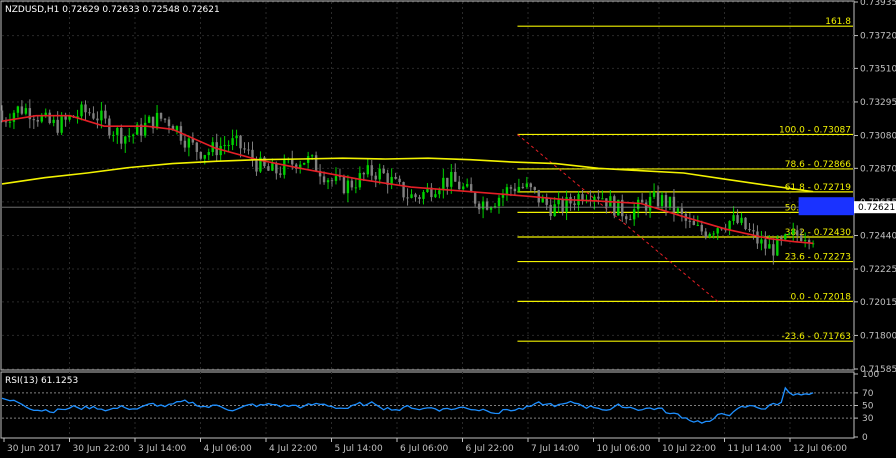  I want to click on time-tick-label: 5 Jul 14:00, so click(359, 449).